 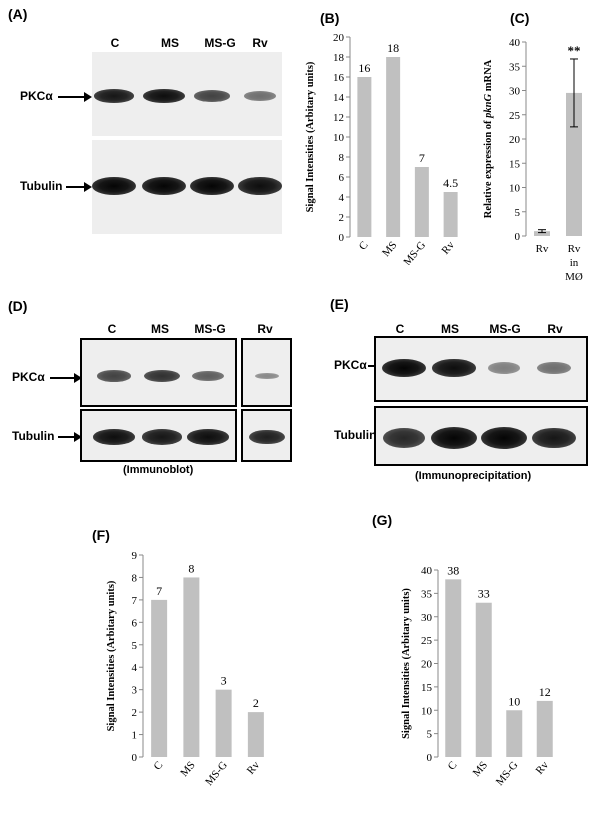 I want to click on panel-label-b: (B), so click(x=330, y=18).